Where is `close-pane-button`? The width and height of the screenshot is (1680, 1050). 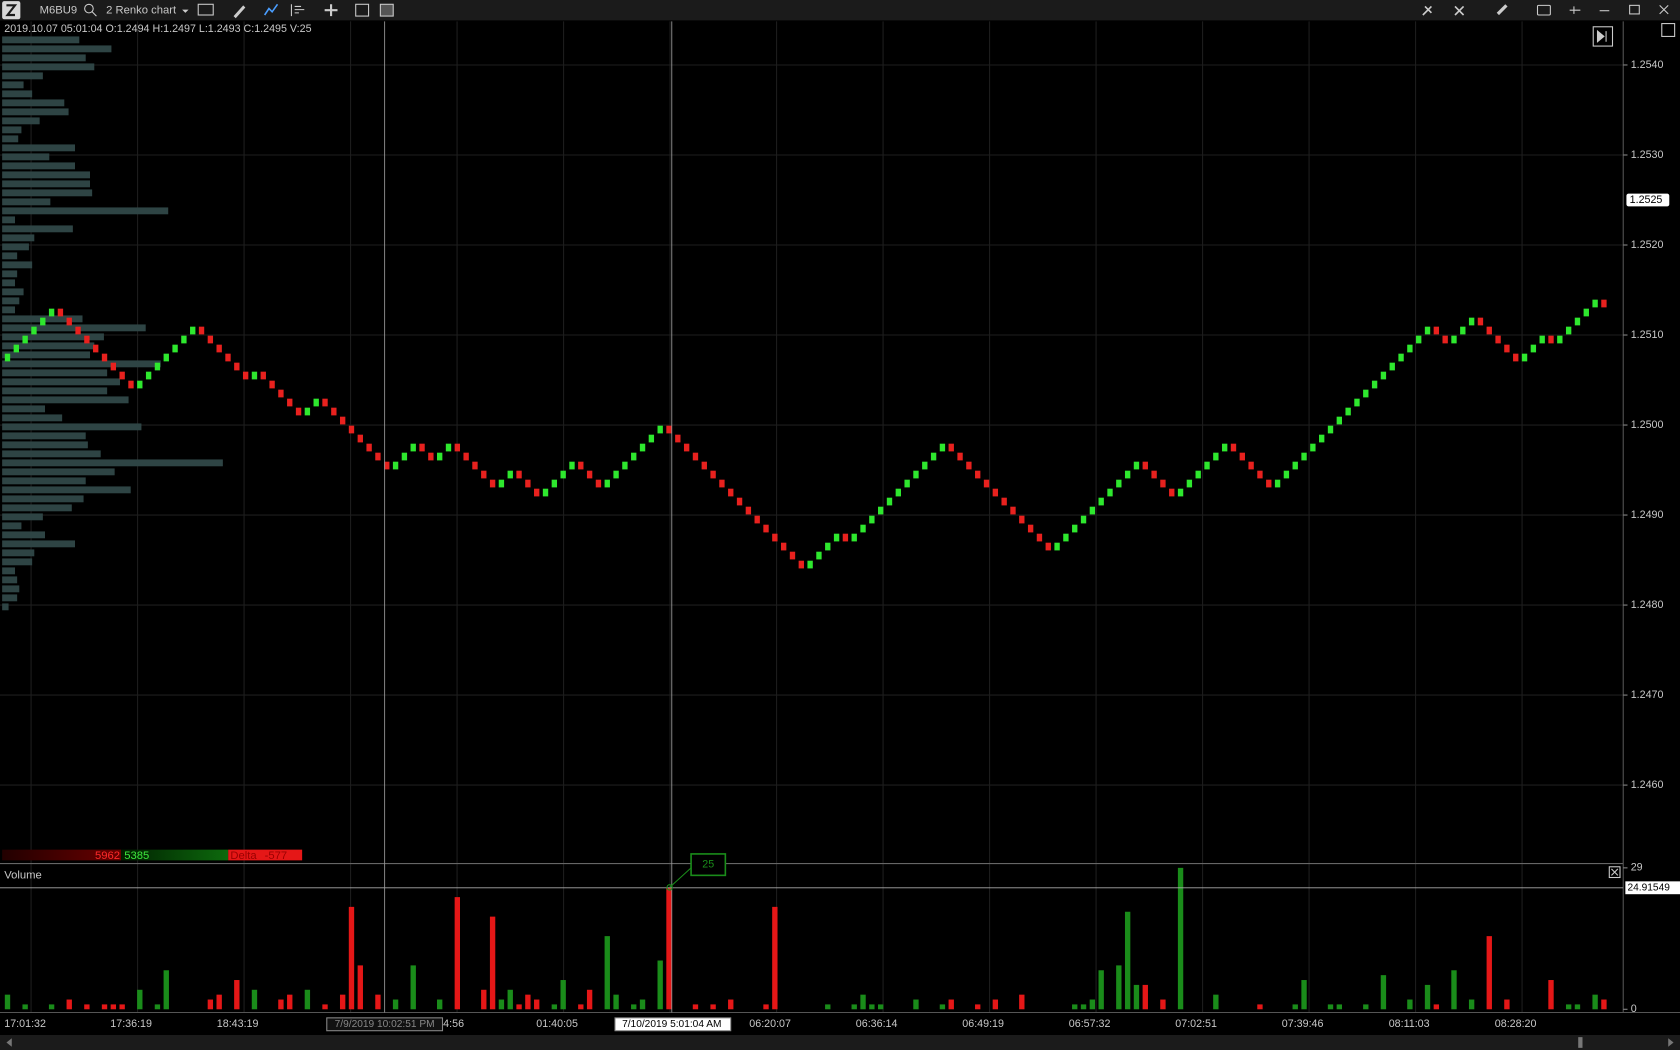
close-pane-button is located at coordinates (1614, 872).